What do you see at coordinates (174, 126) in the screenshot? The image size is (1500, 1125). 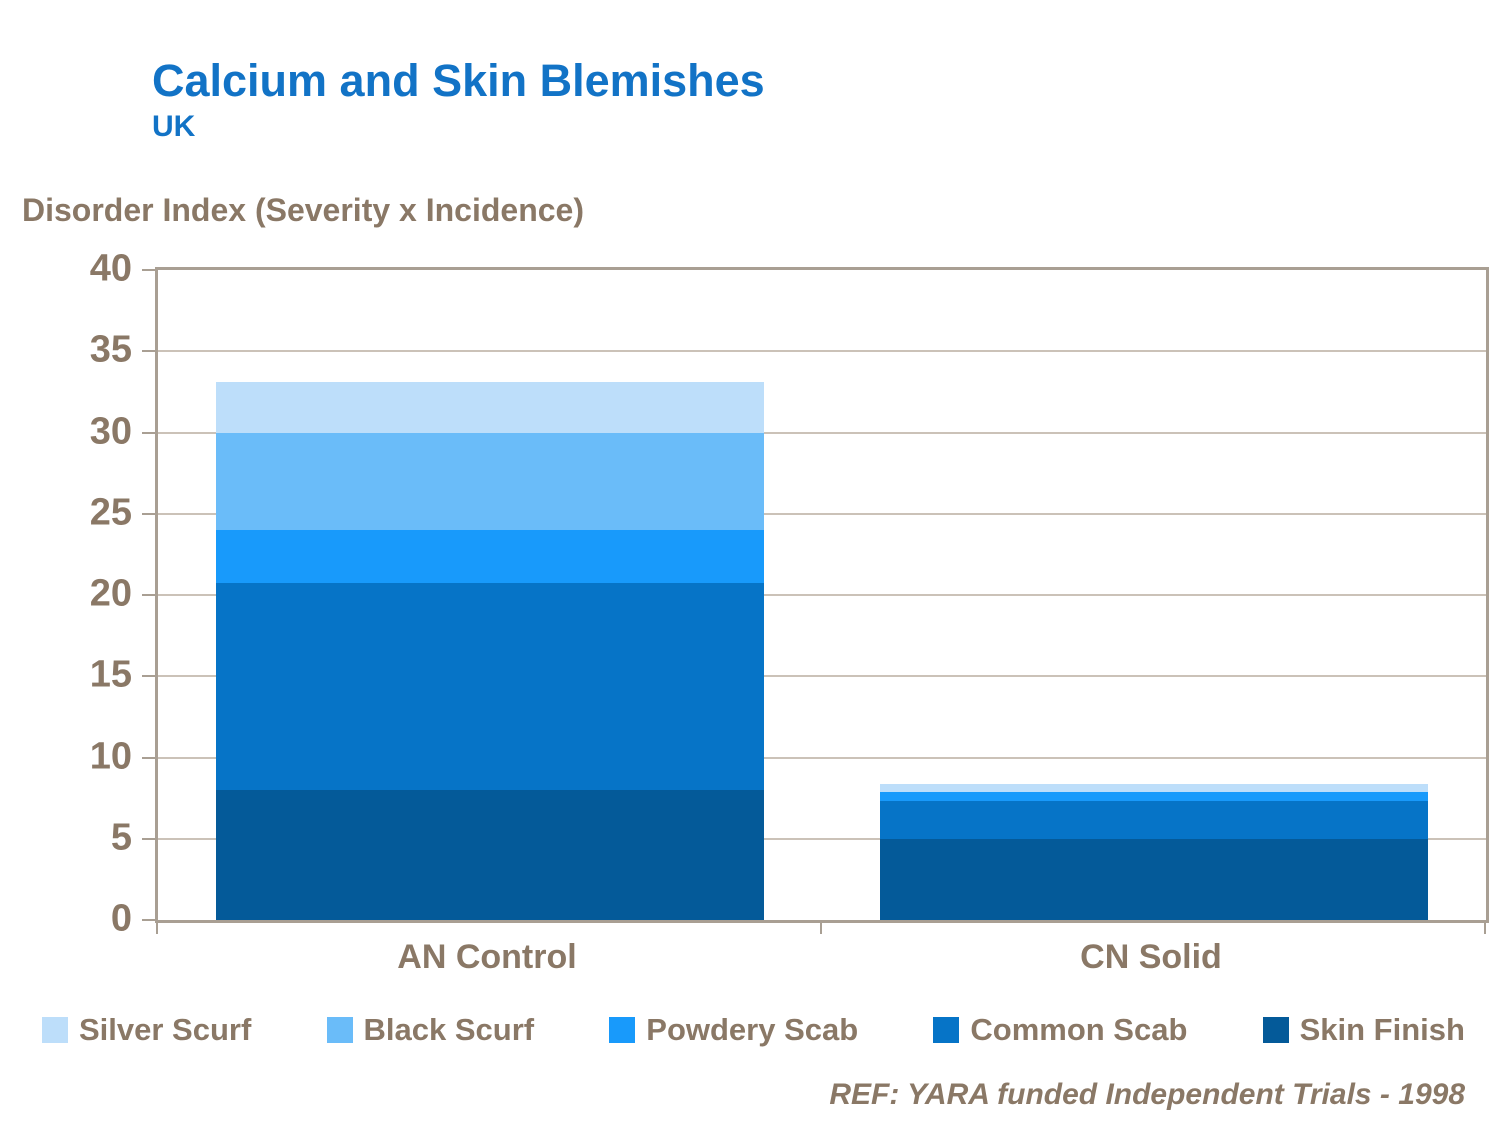 I see `page-subtitle: UK` at bounding box center [174, 126].